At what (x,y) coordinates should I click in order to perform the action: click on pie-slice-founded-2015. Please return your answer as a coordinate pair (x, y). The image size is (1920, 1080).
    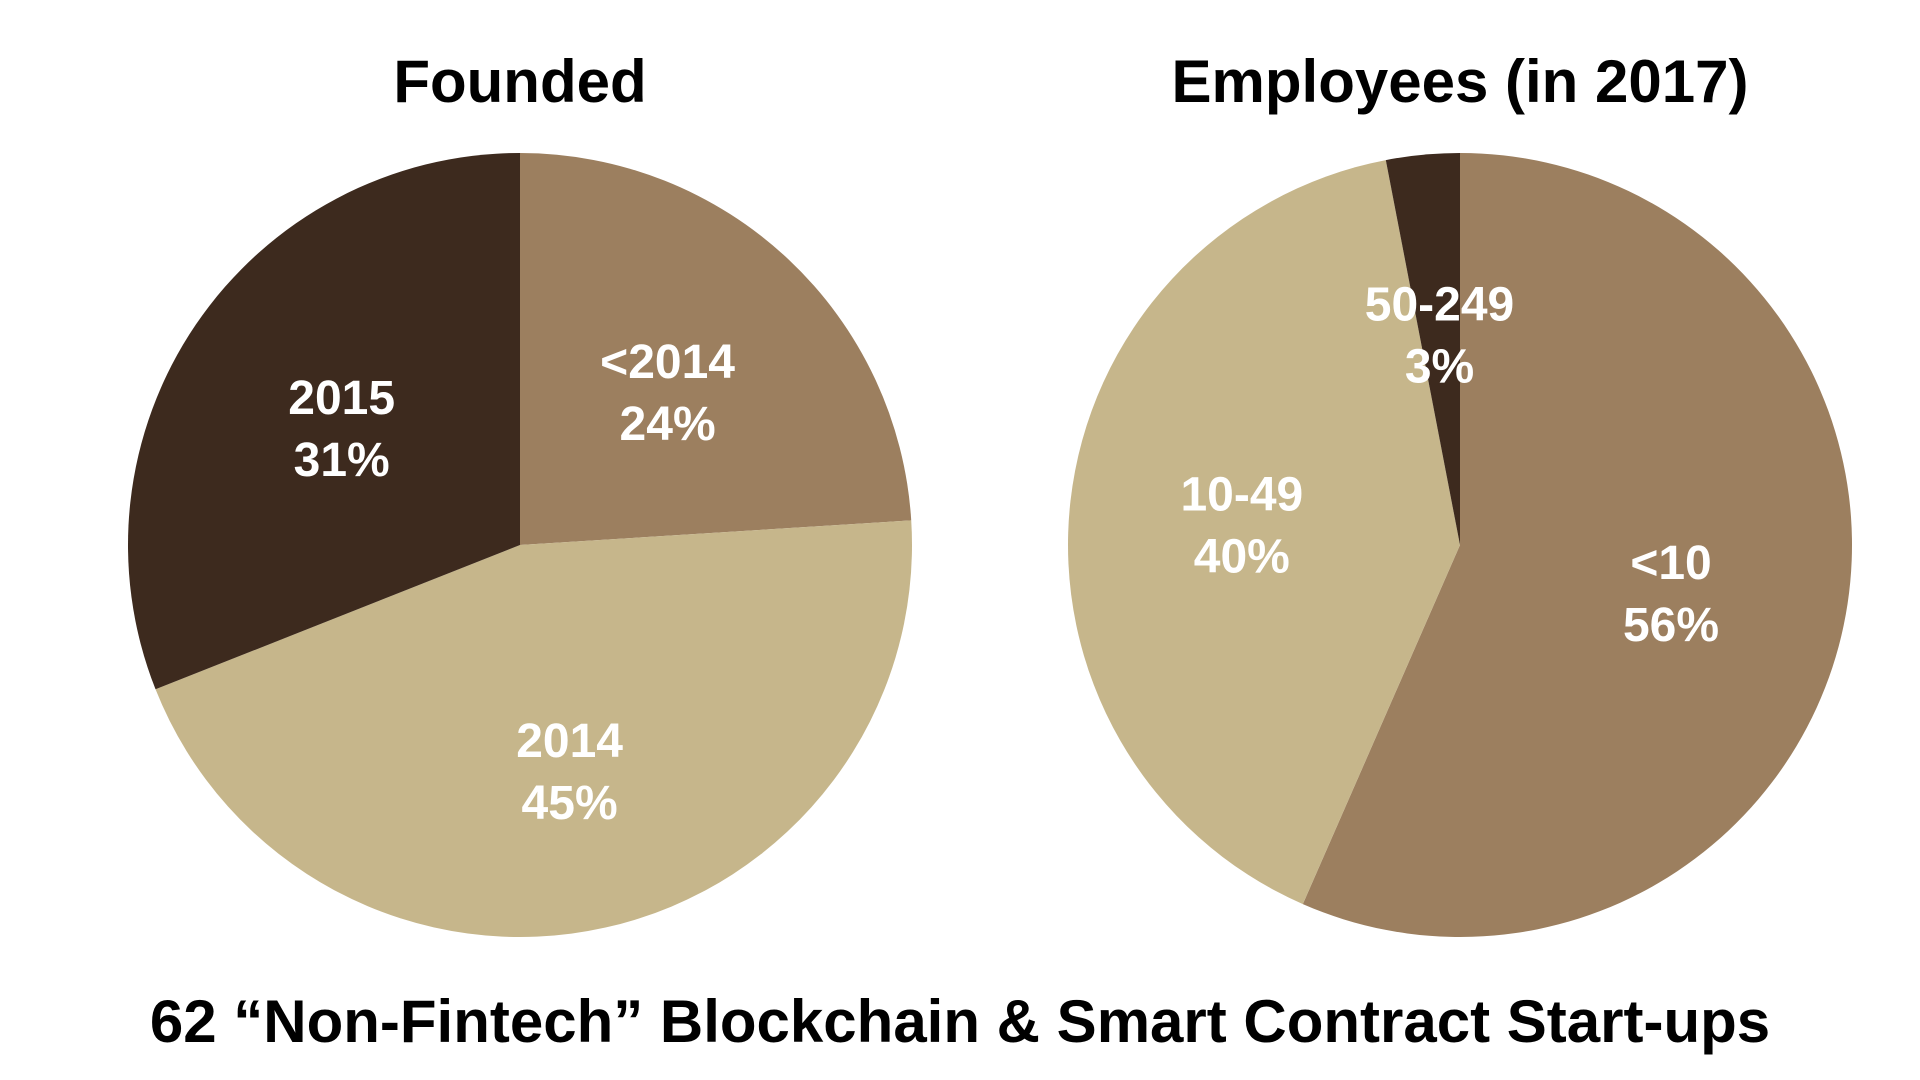
    Looking at the image, I should click on (323, 421).